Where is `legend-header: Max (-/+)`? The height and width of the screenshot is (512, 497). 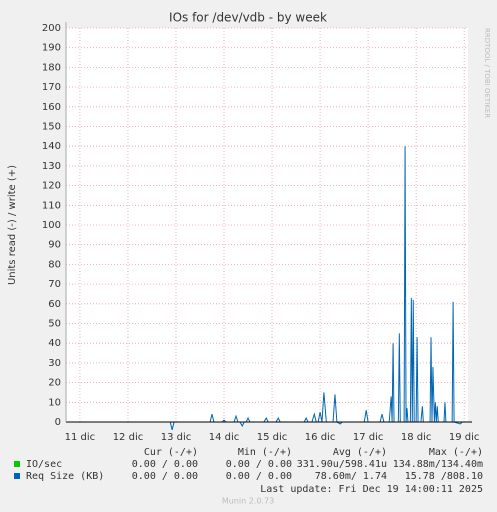
legend-header: Max (-/+) is located at coordinates (456, 452).